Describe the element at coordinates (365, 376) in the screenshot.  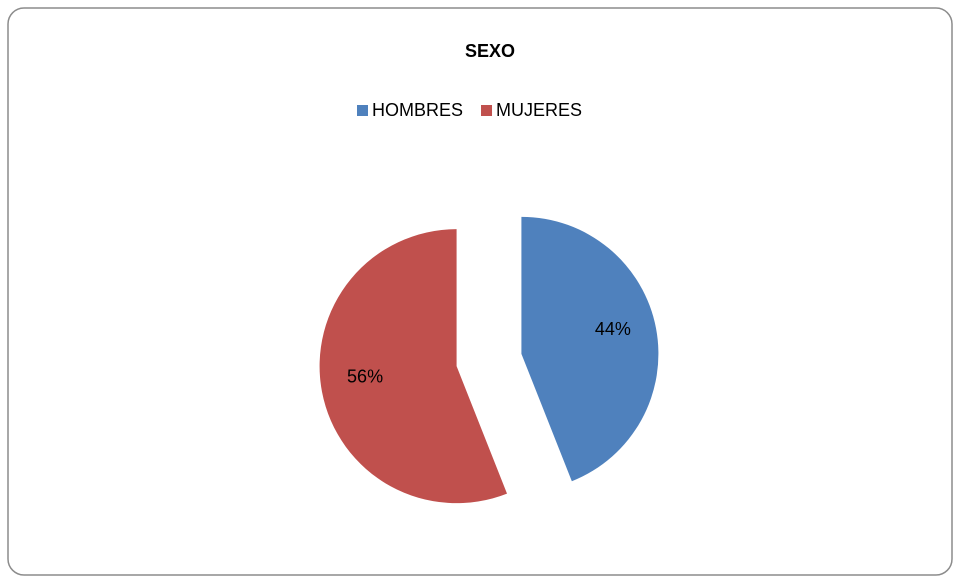
I see `data-label: 56%` at that location.